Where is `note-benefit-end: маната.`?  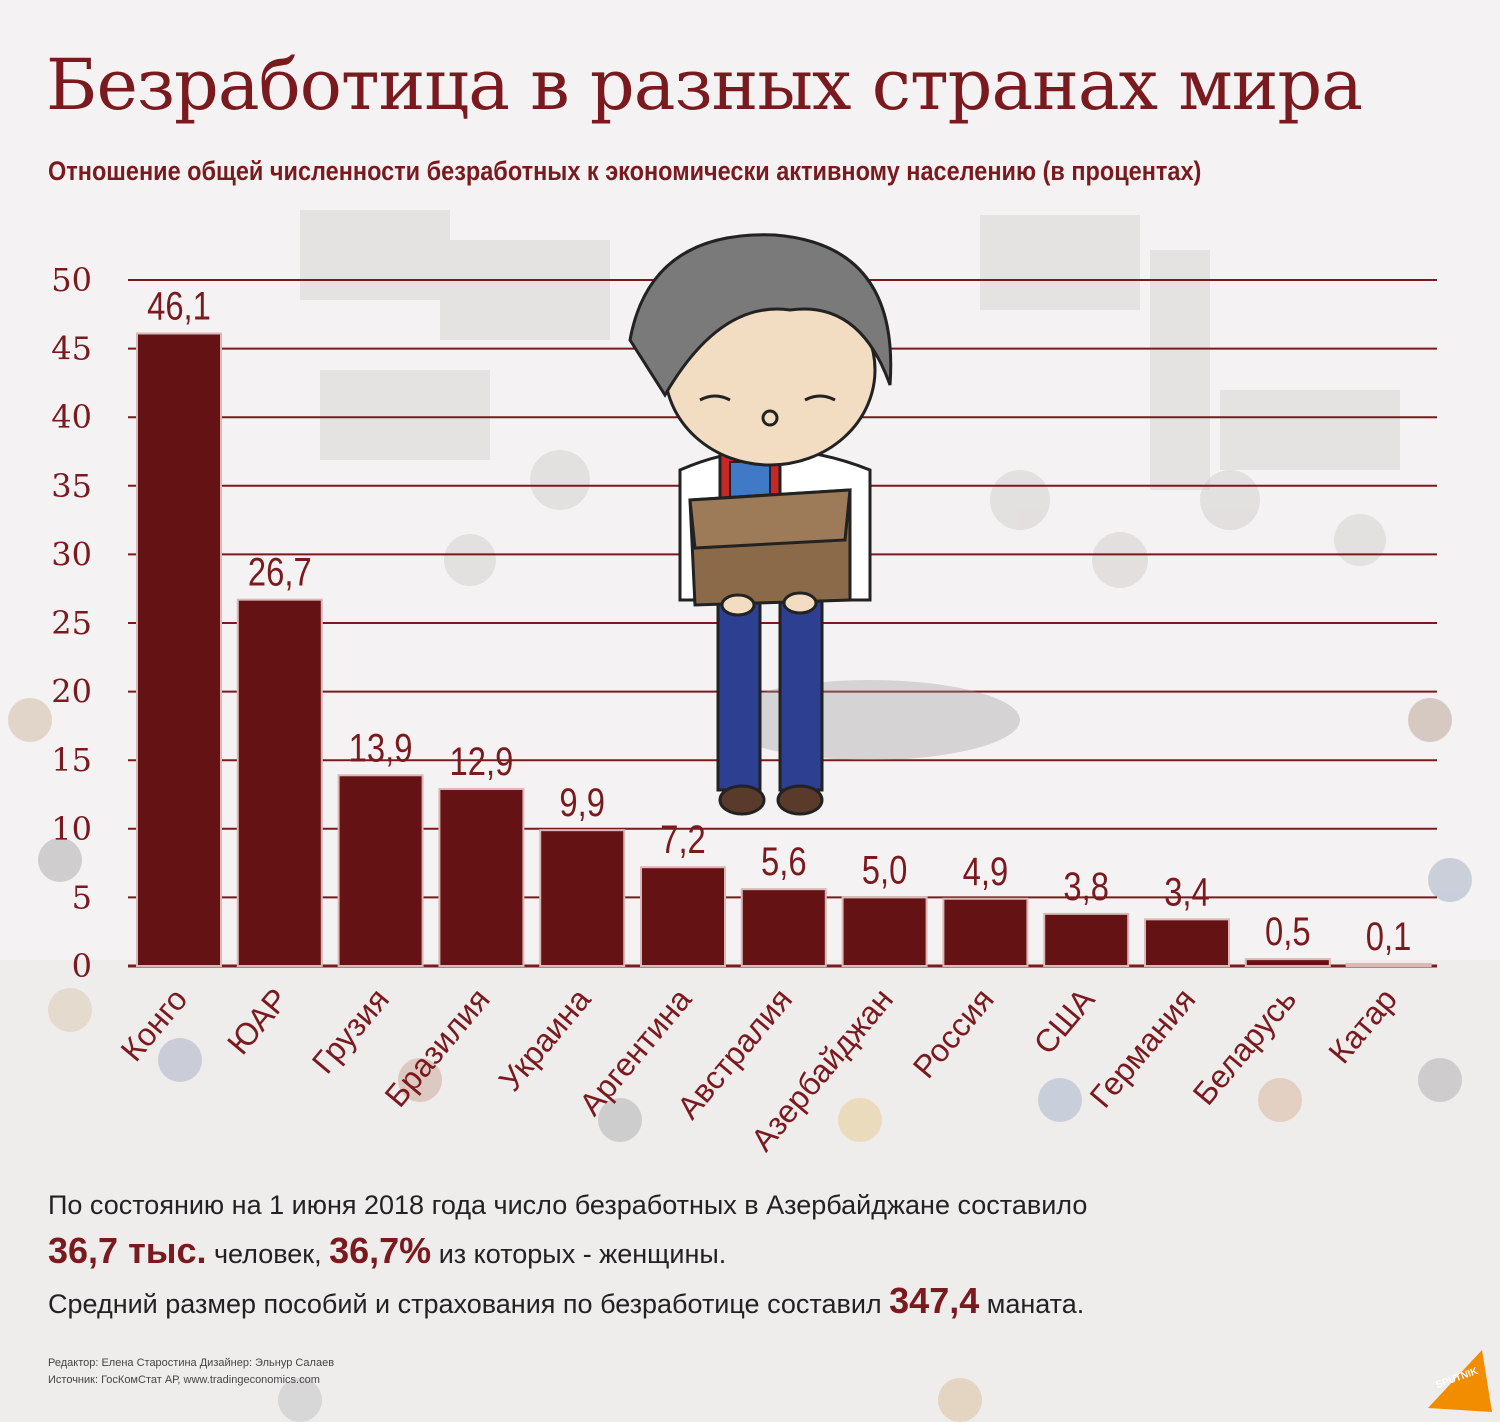
note-benefit-end: маната. is located at coordinates (1032, 1304).